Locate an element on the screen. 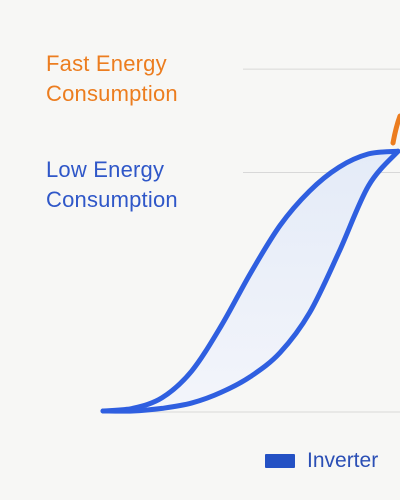 The height and width of the screenshot is (500, 400). fast-energy-label-line1: Fast Energy is located at coordinates (106, 63).